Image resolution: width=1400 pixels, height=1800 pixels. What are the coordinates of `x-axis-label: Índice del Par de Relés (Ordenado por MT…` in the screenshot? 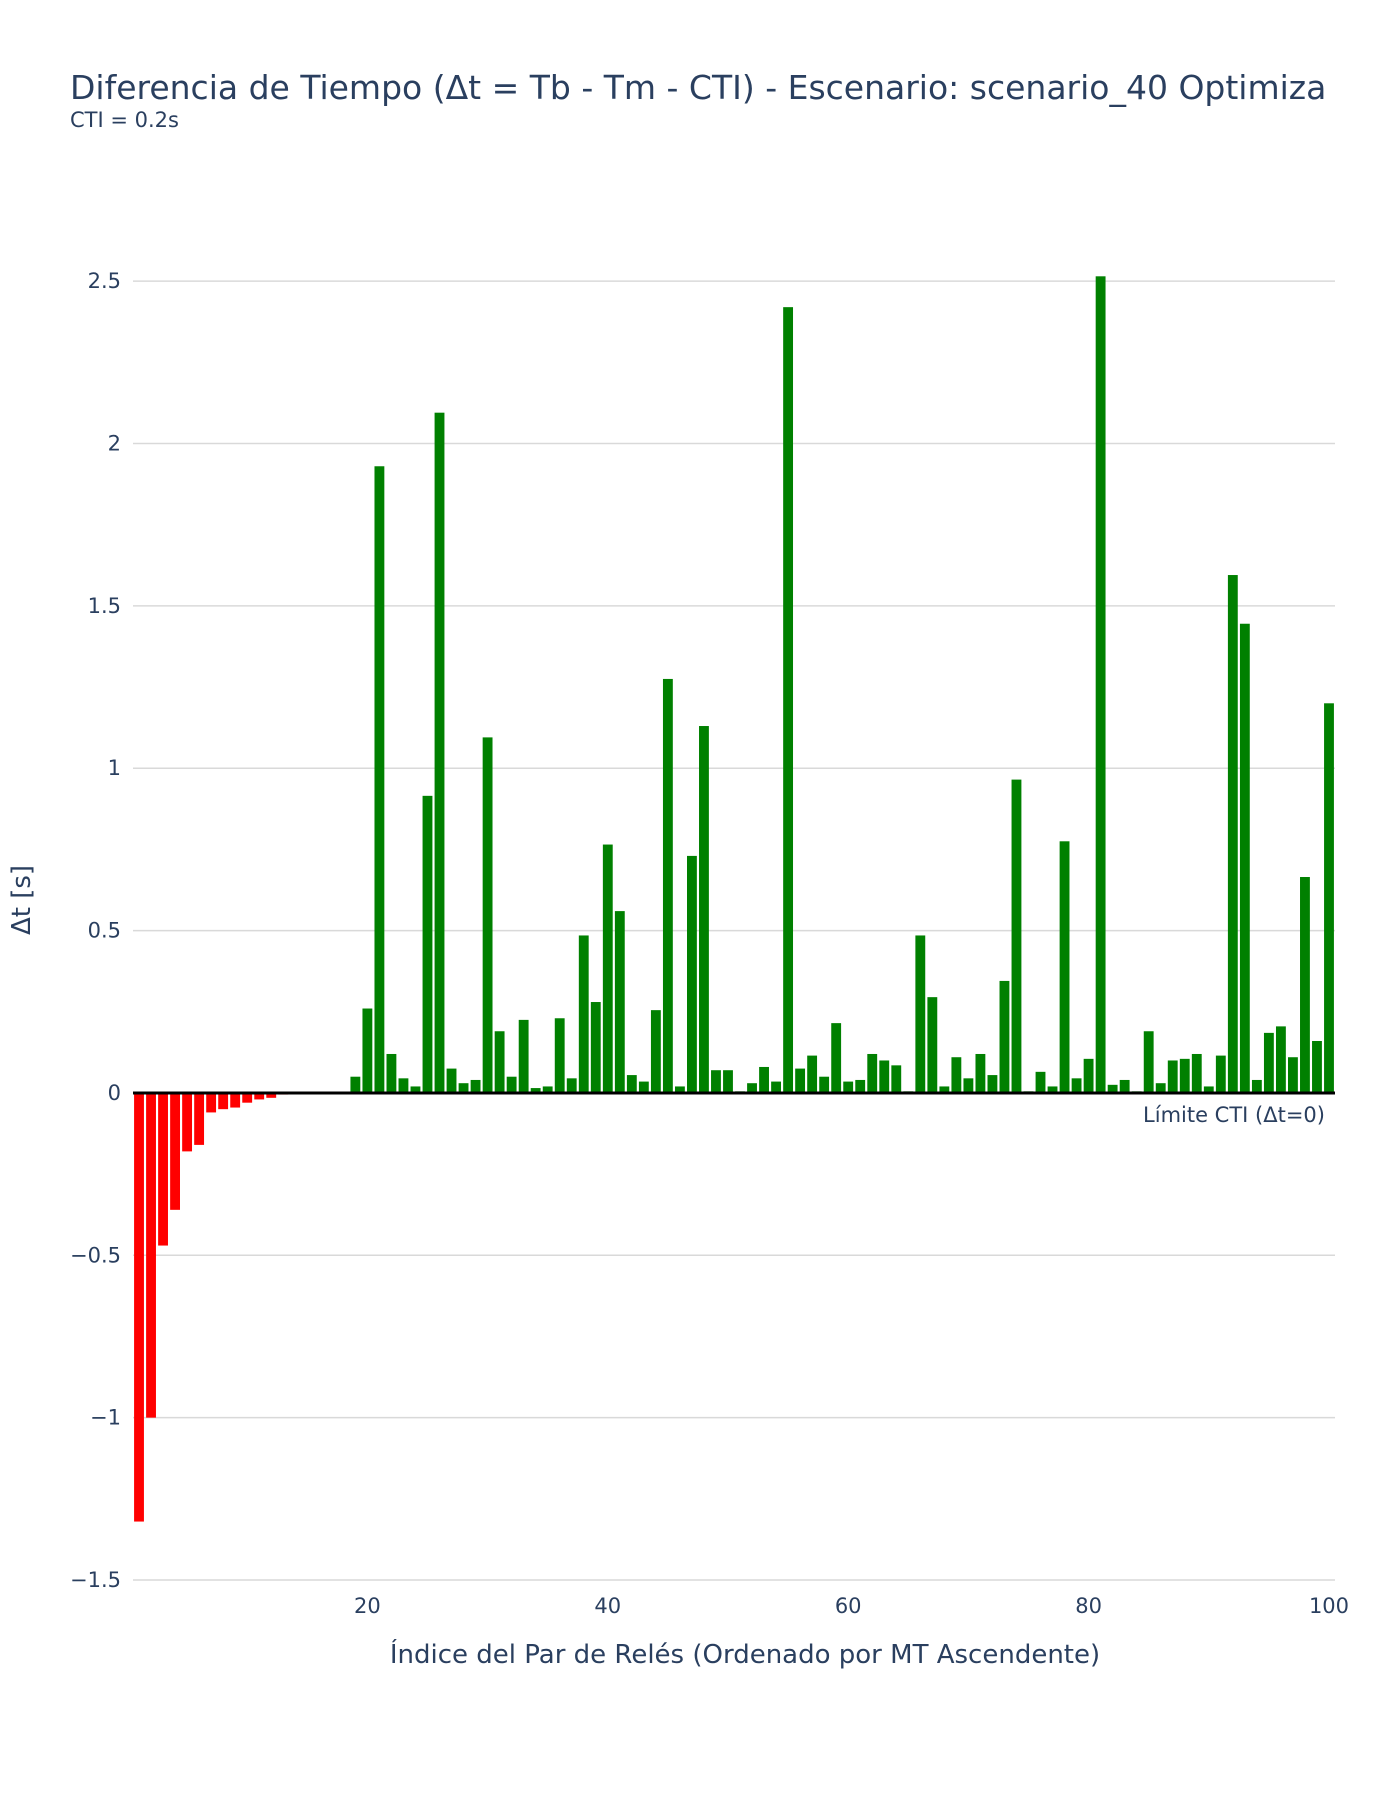 It's located at (745, 1655).